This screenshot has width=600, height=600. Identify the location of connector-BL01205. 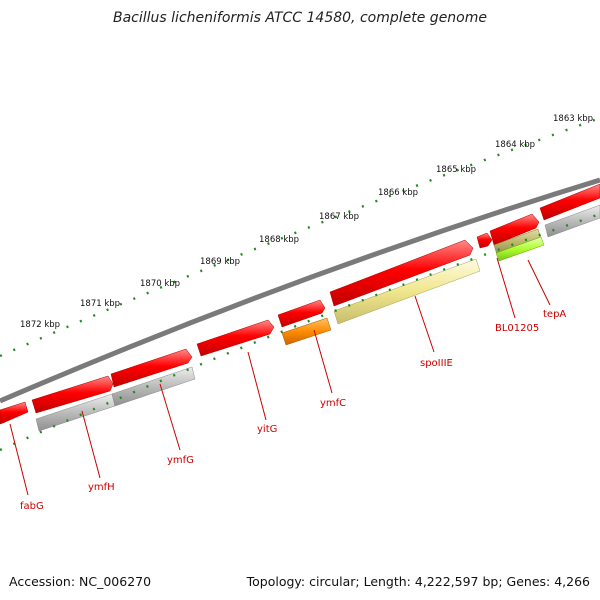
(506, 288).